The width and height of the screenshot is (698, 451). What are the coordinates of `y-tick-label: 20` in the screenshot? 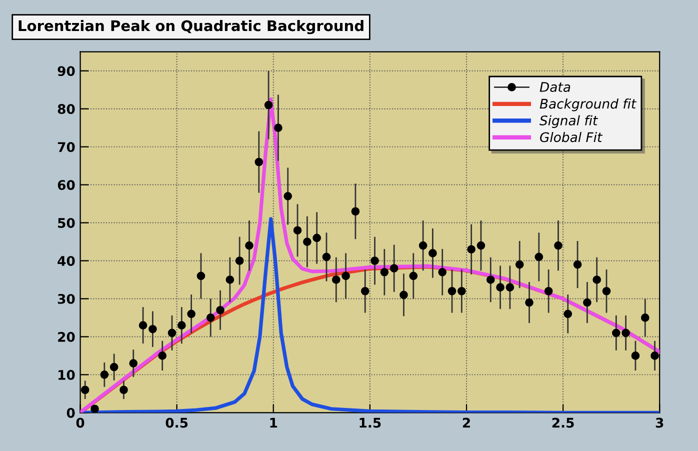 It's located at (66, 337).